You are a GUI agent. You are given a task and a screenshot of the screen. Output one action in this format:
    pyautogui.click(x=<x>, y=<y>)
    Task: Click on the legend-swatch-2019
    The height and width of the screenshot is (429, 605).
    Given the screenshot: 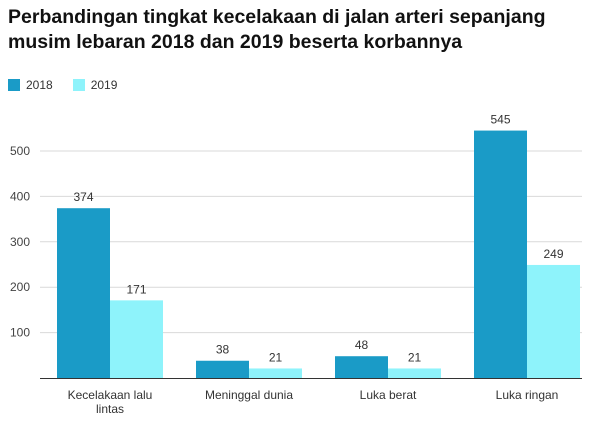 What is the action you would take?
    pyautogui.click(x=78, y=85)
    